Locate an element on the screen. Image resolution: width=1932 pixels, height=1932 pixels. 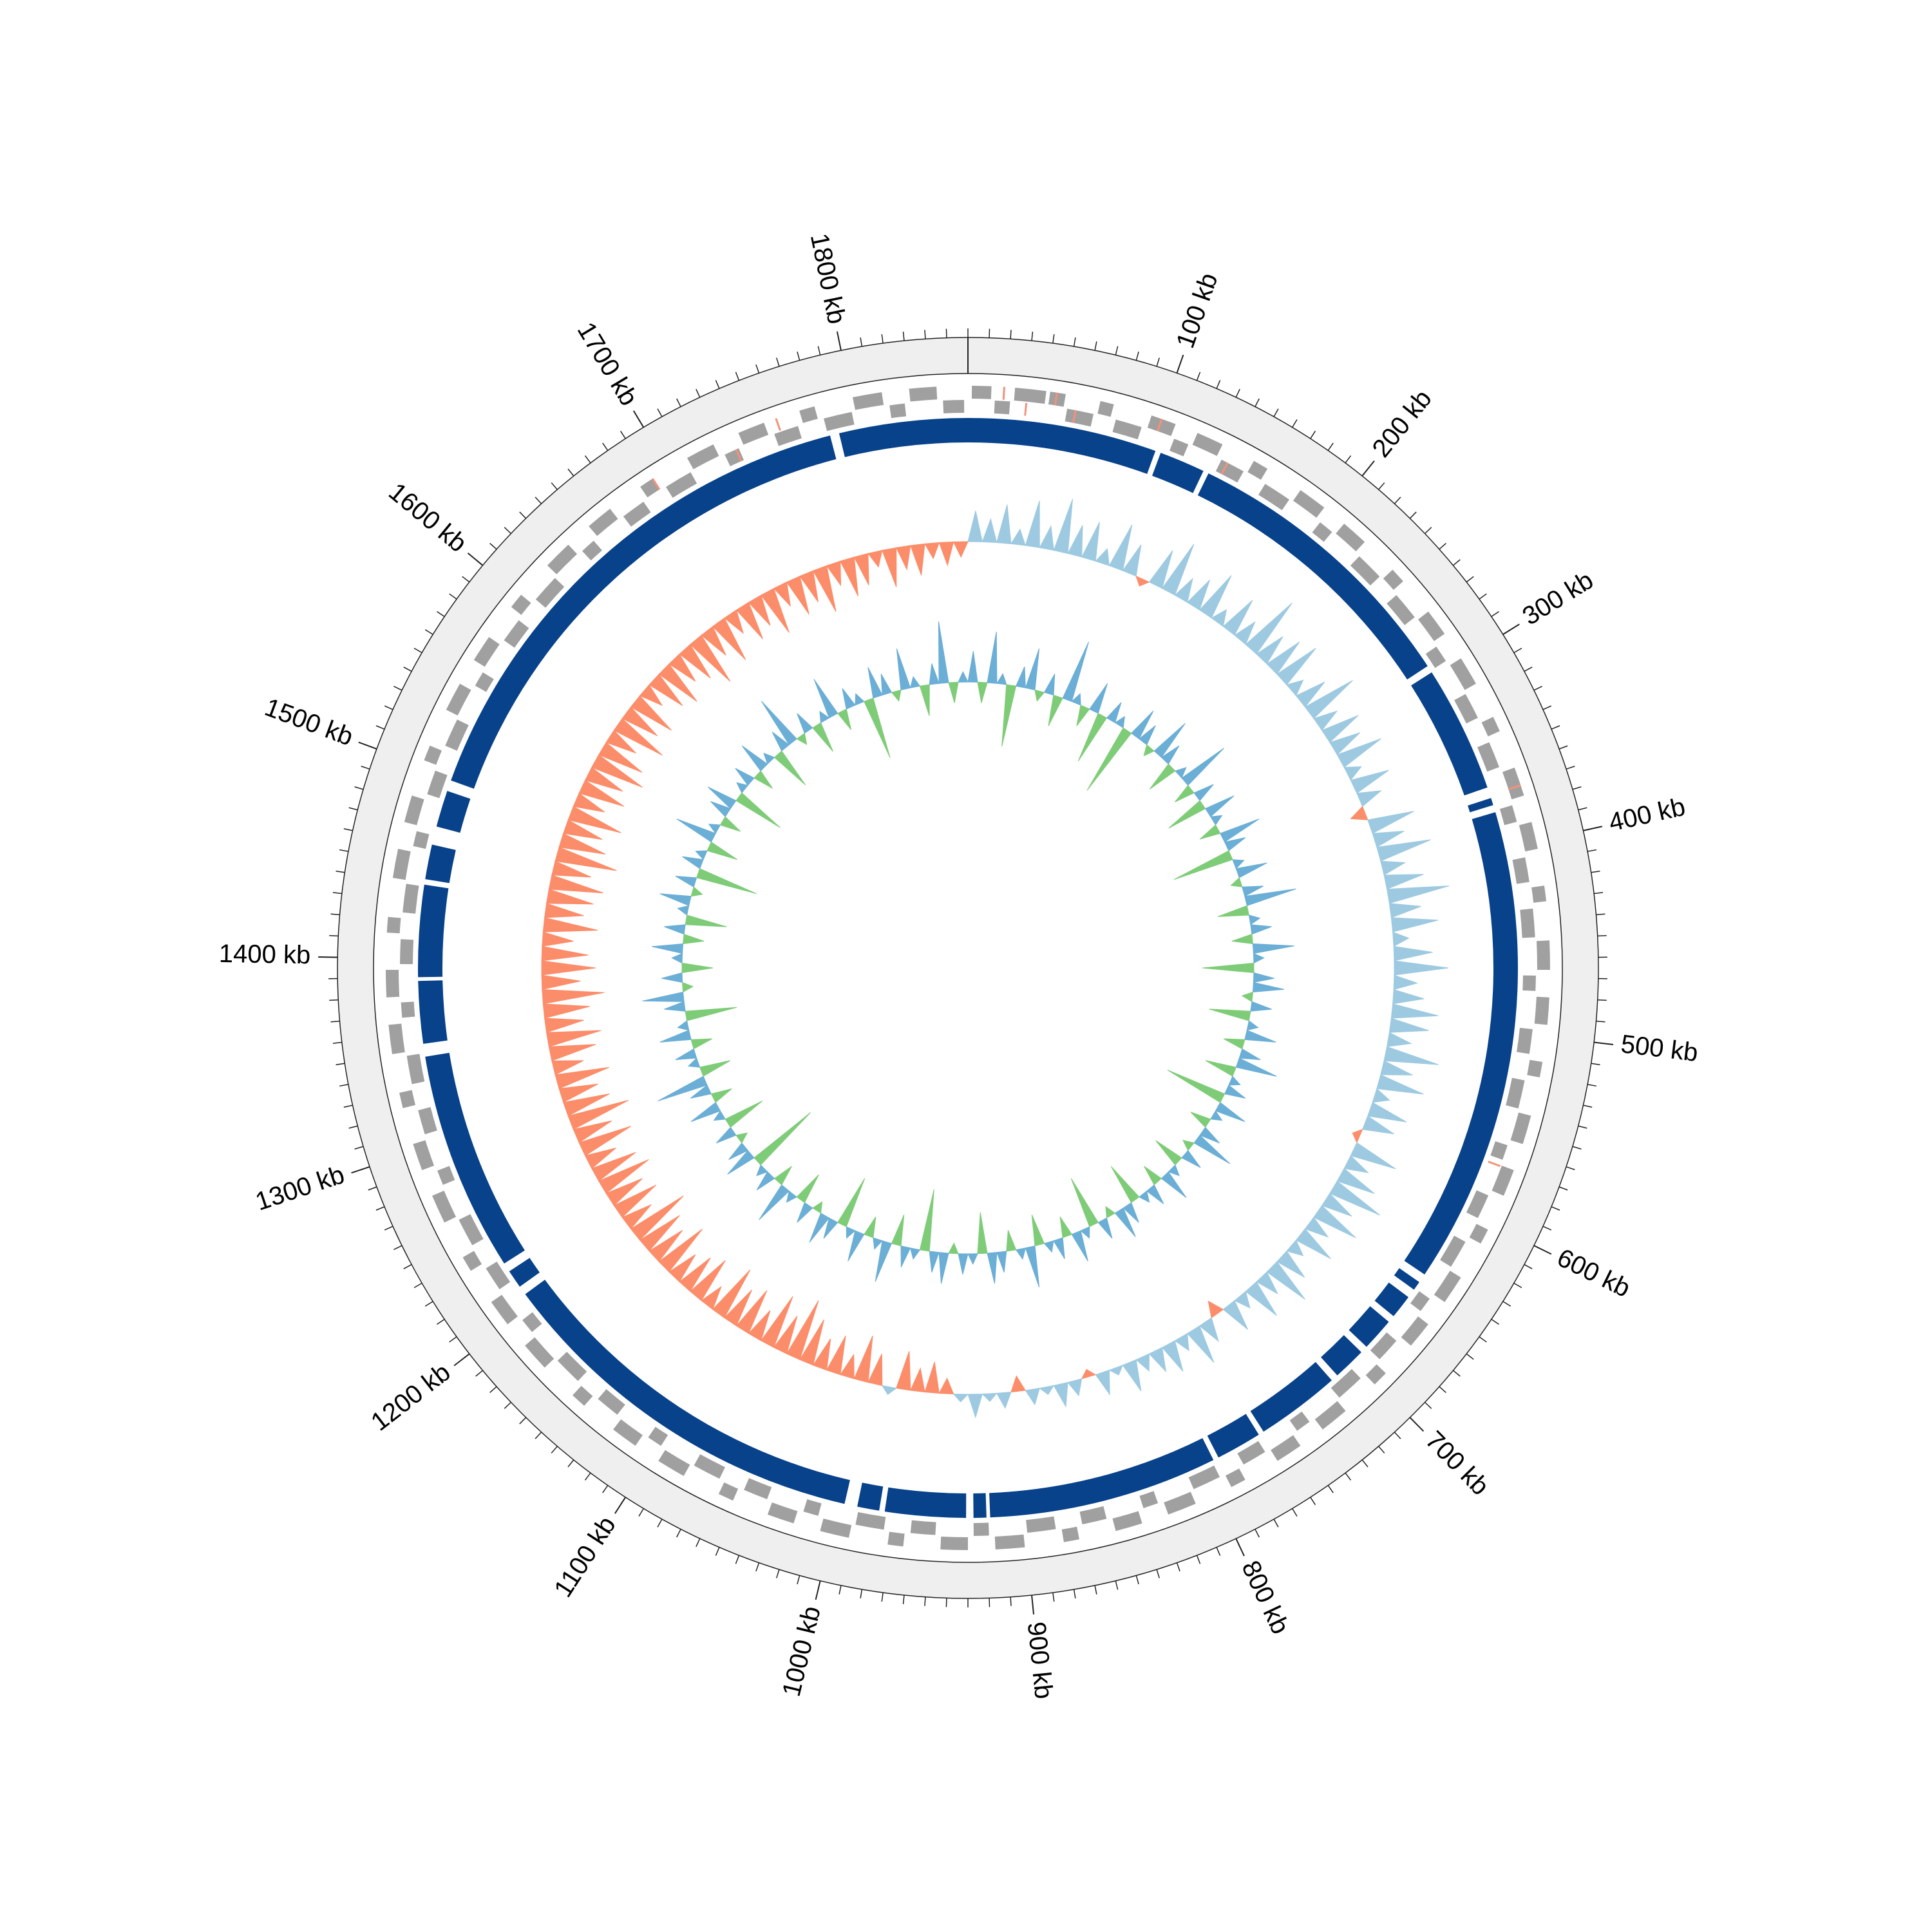
rna is located at coordinates (1074, 416).